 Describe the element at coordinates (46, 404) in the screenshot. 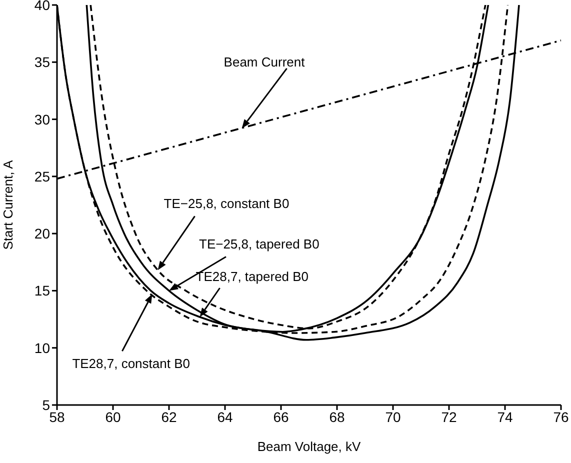

I see `y-tick-label: 5` at that location.